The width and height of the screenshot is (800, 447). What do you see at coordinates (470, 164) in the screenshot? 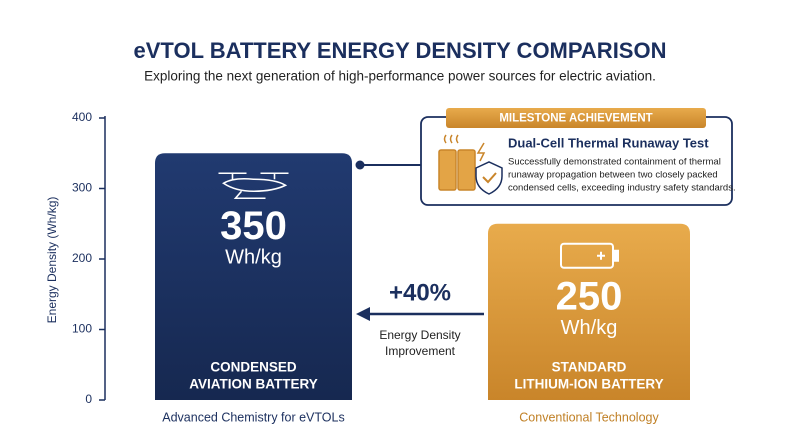
I see `callout-icon` at bounding box center [470, 164].